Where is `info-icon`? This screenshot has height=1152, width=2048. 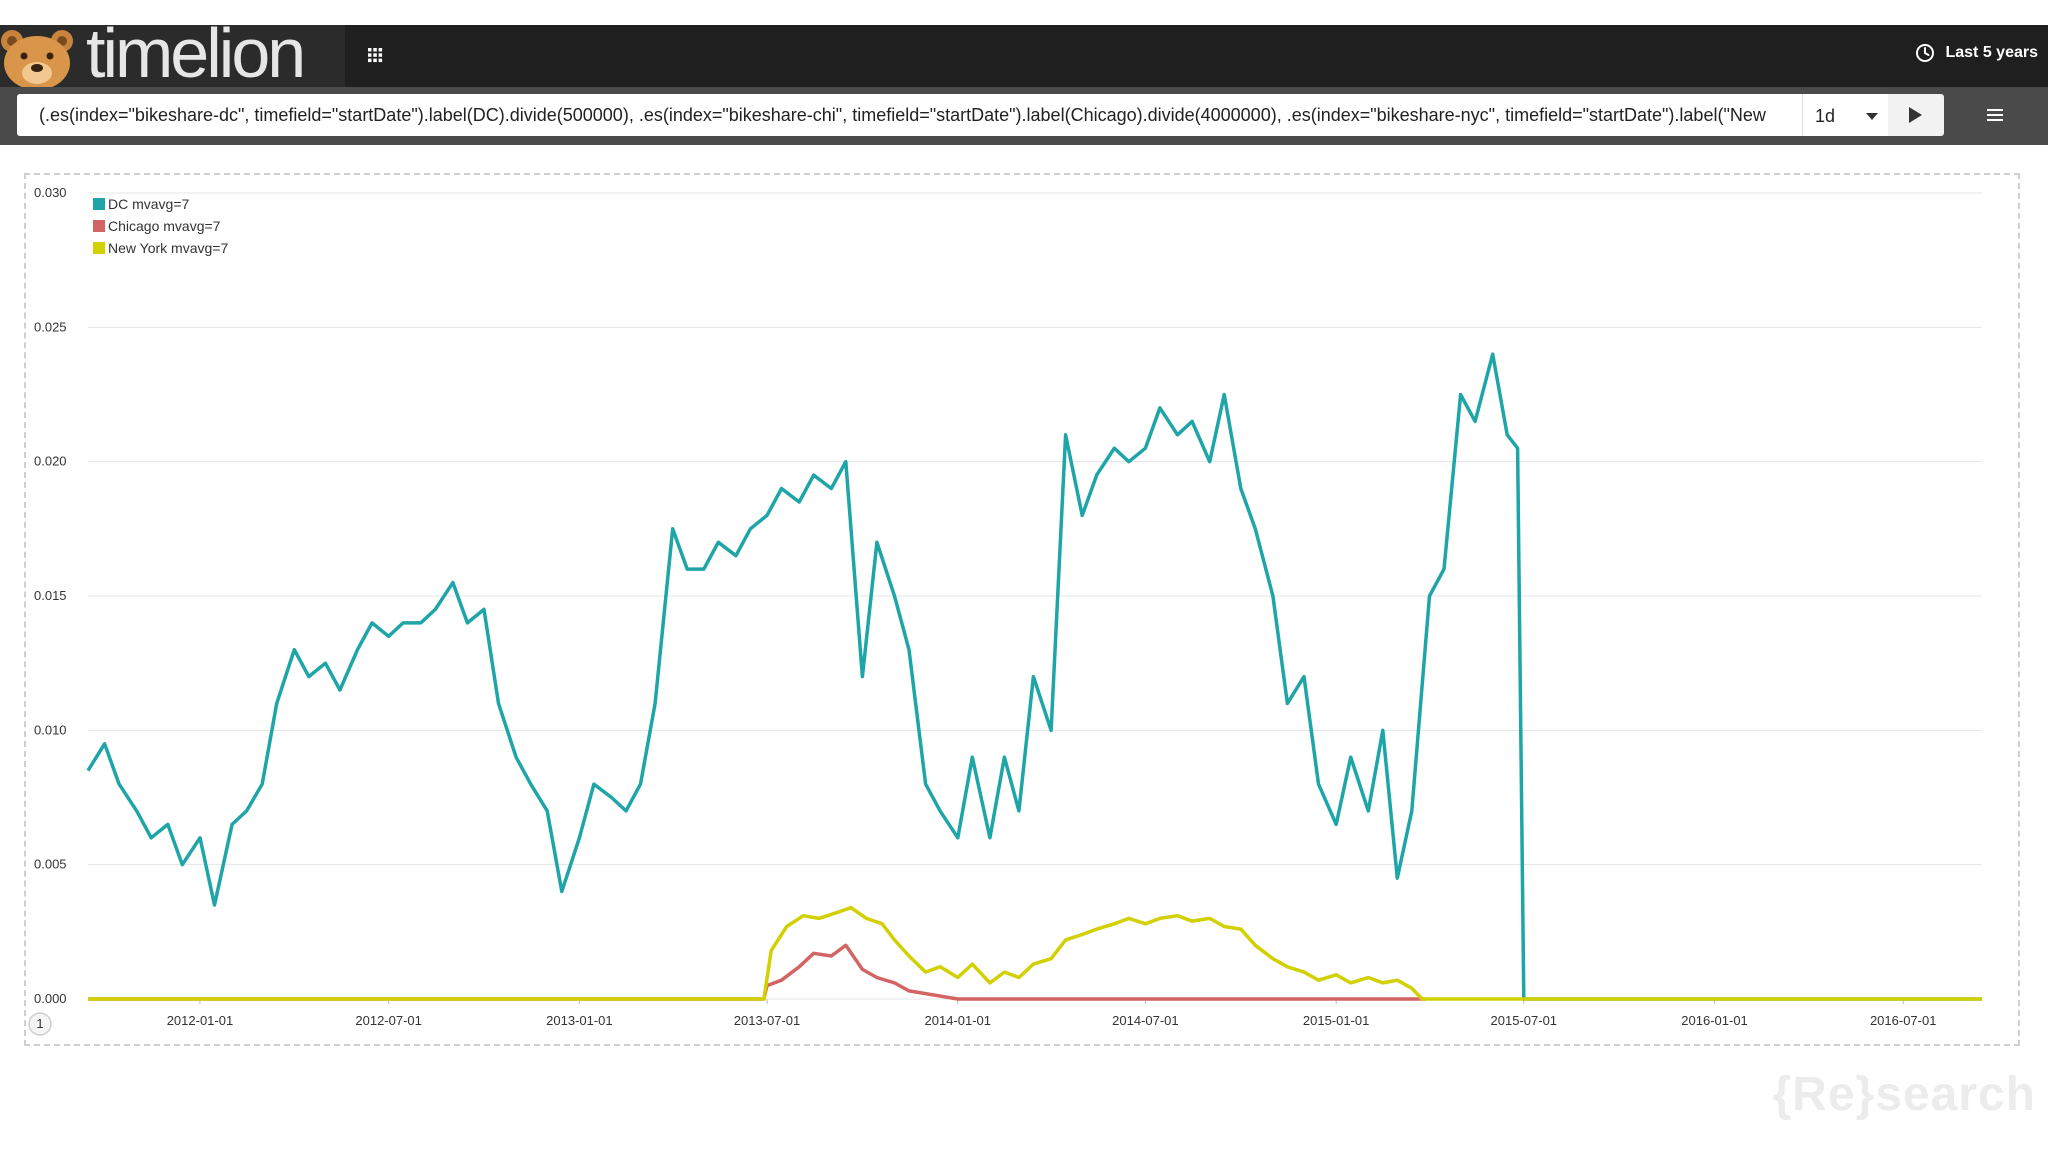 info-icon is located at coordinates (40, 1024).